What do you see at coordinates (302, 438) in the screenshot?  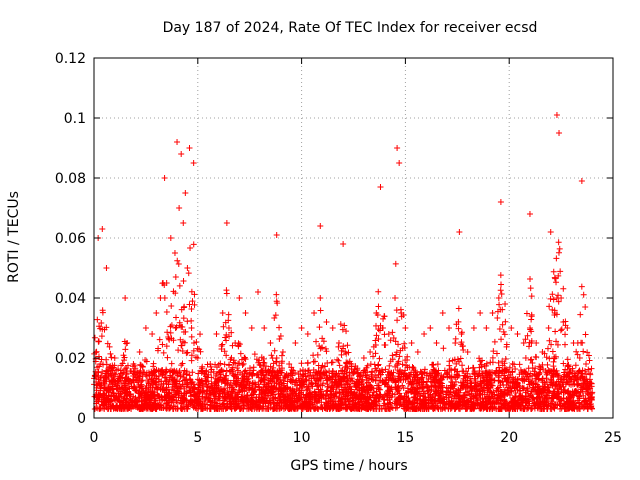 I see `x-tick-label: 10` at bounding box center [302, 438].